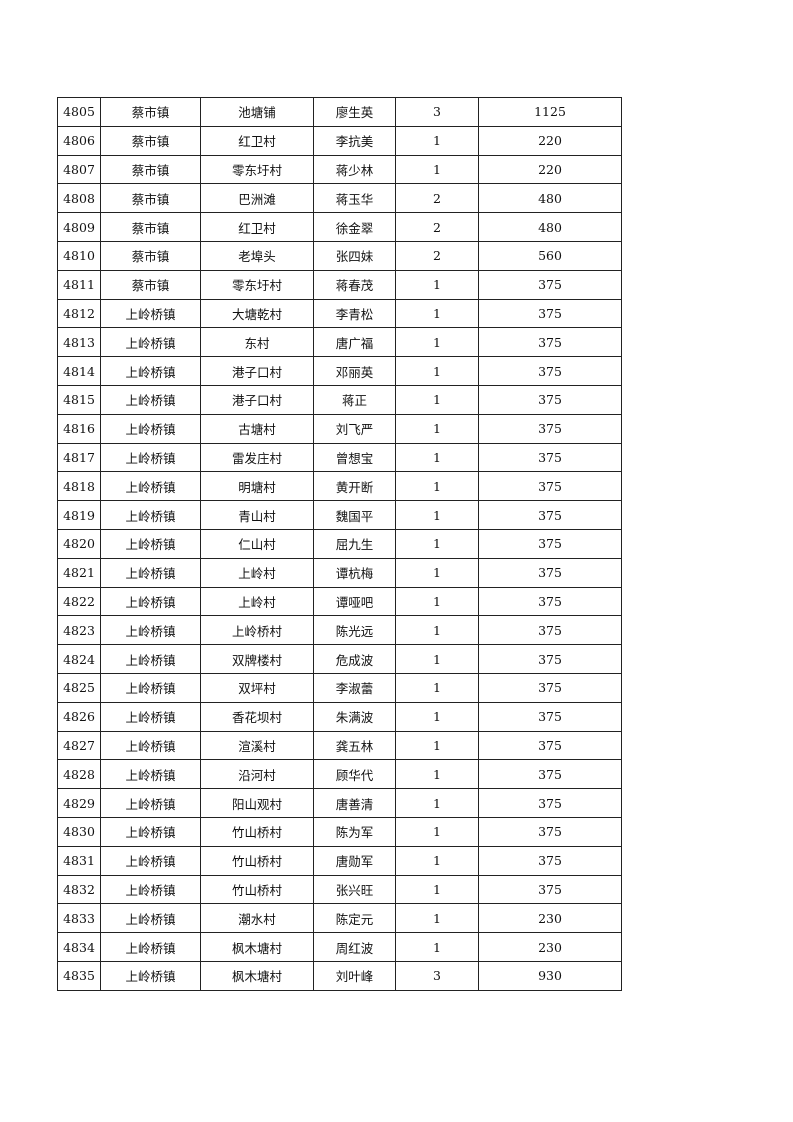 Image resolution: width=793 pixels, height=1122 pixels. Describe the element at coordinates (257, 112) in the screenshot. I see `cell-village: 池塘铺` at that location.